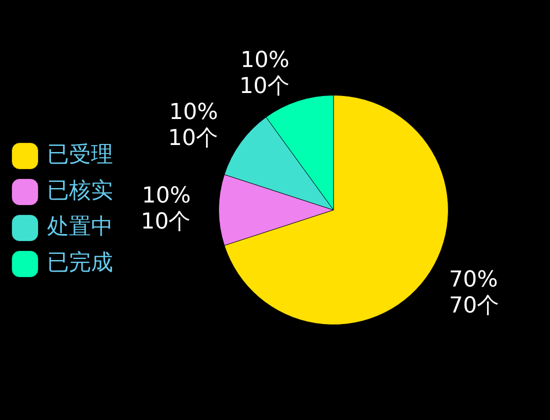 This screenshot has width=550, height=420. I want to click on legend-label: 已核实, so click(80, 191).